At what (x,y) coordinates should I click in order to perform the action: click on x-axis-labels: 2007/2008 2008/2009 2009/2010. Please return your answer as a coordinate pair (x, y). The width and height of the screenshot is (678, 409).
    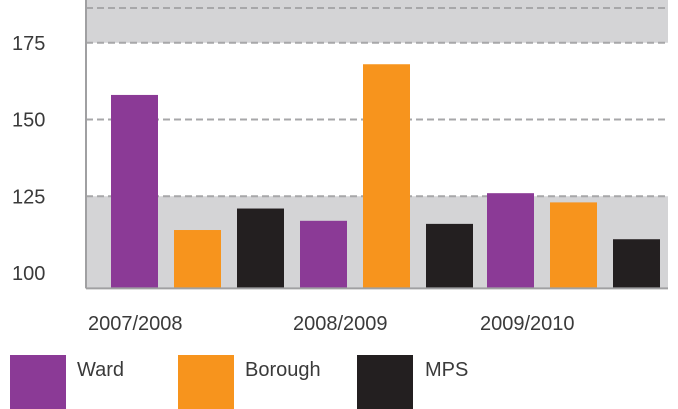
    Looking at the image, I should click on (331, 324).